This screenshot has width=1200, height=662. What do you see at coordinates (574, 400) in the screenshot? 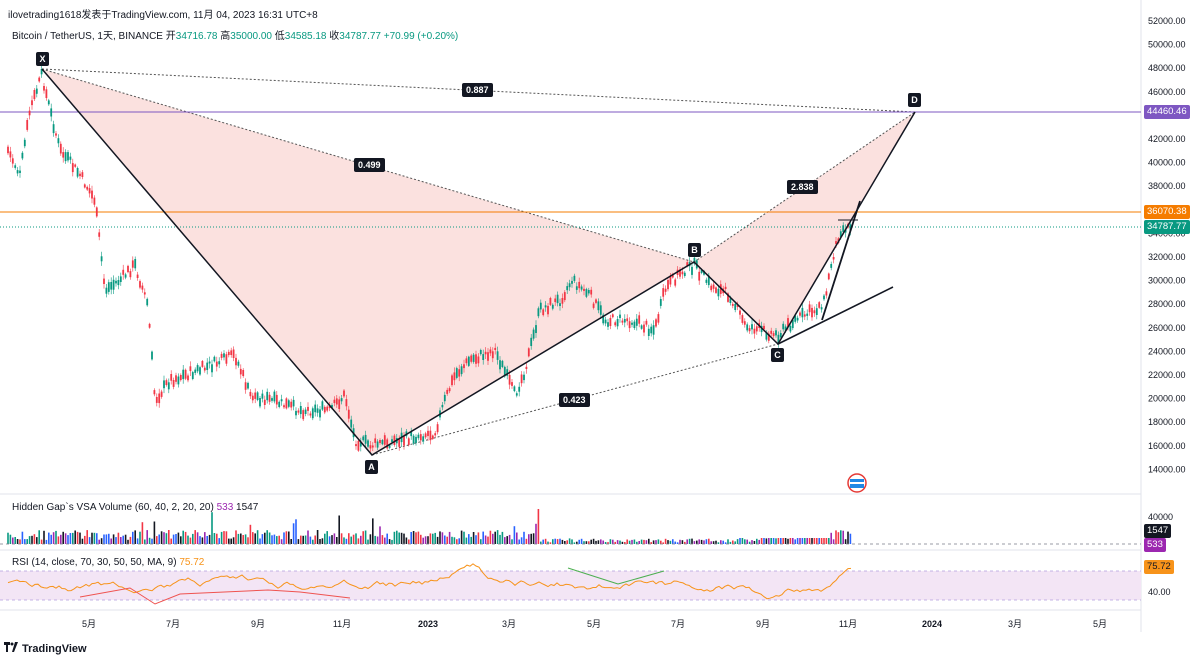
I see `ratio-ac-label: 0.423` at bounding box center [574, 400].